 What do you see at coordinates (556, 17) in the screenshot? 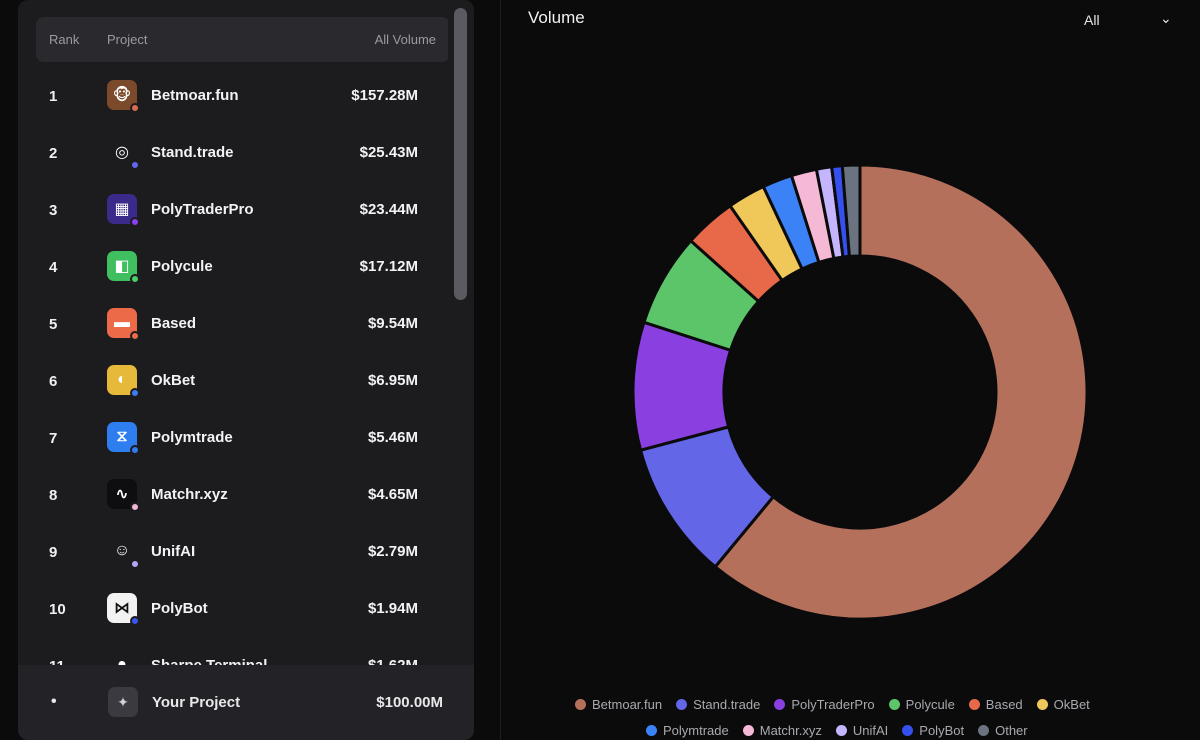
I see `chart-title: Volume` at bounding box center [556, 17].